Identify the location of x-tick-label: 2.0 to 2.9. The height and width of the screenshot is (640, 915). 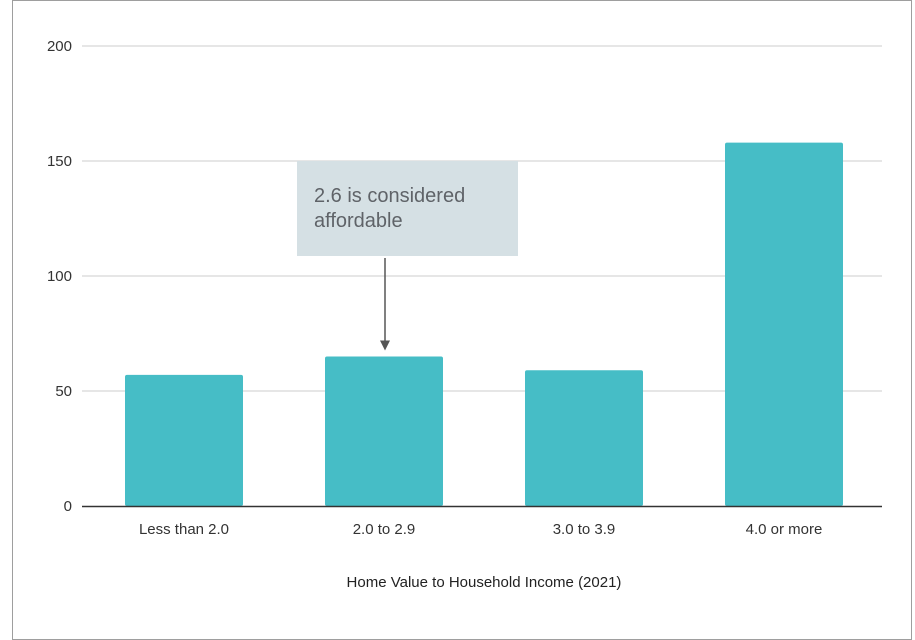
(384, 529).